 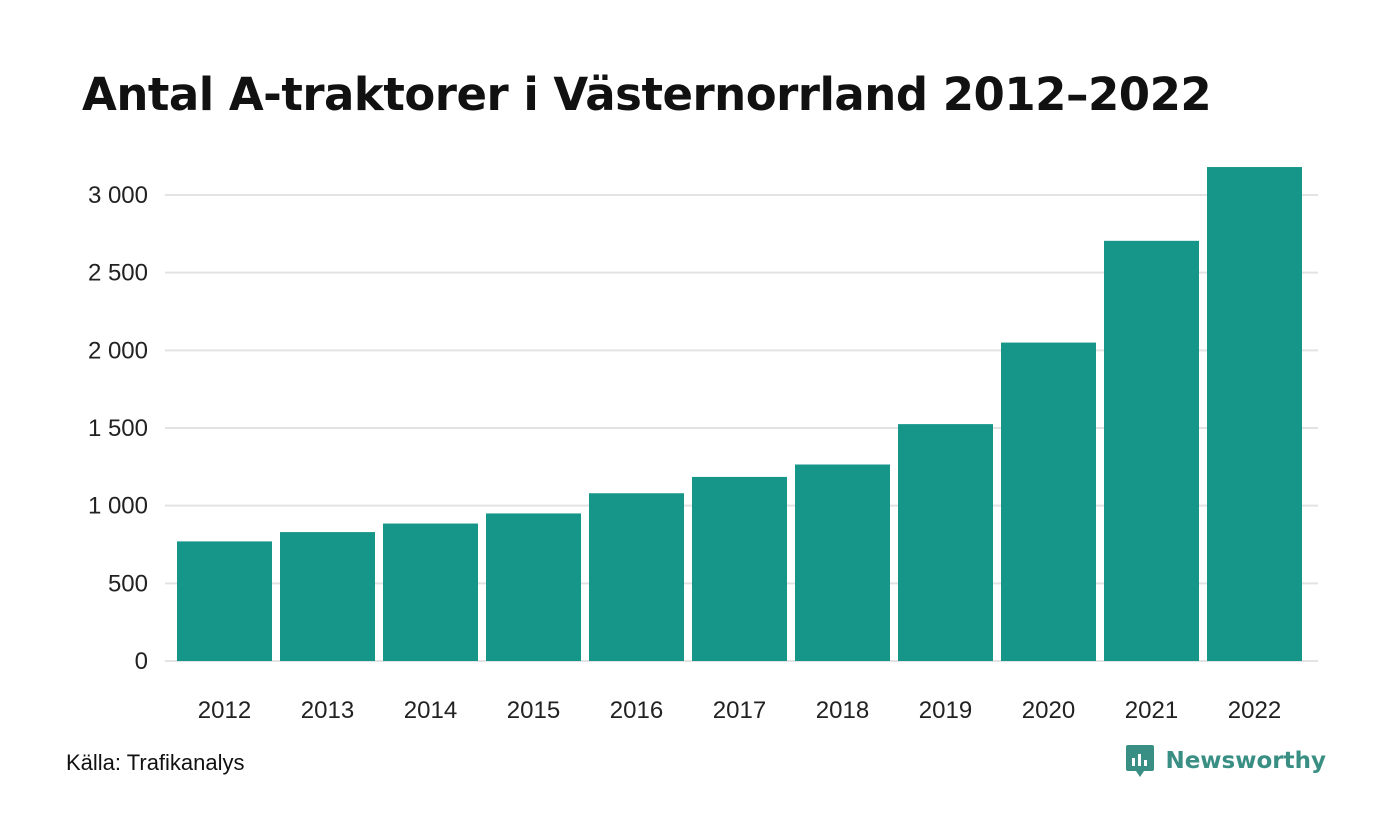 I want to click on y-tick-label: 1 500, so click(x=118, y=428).